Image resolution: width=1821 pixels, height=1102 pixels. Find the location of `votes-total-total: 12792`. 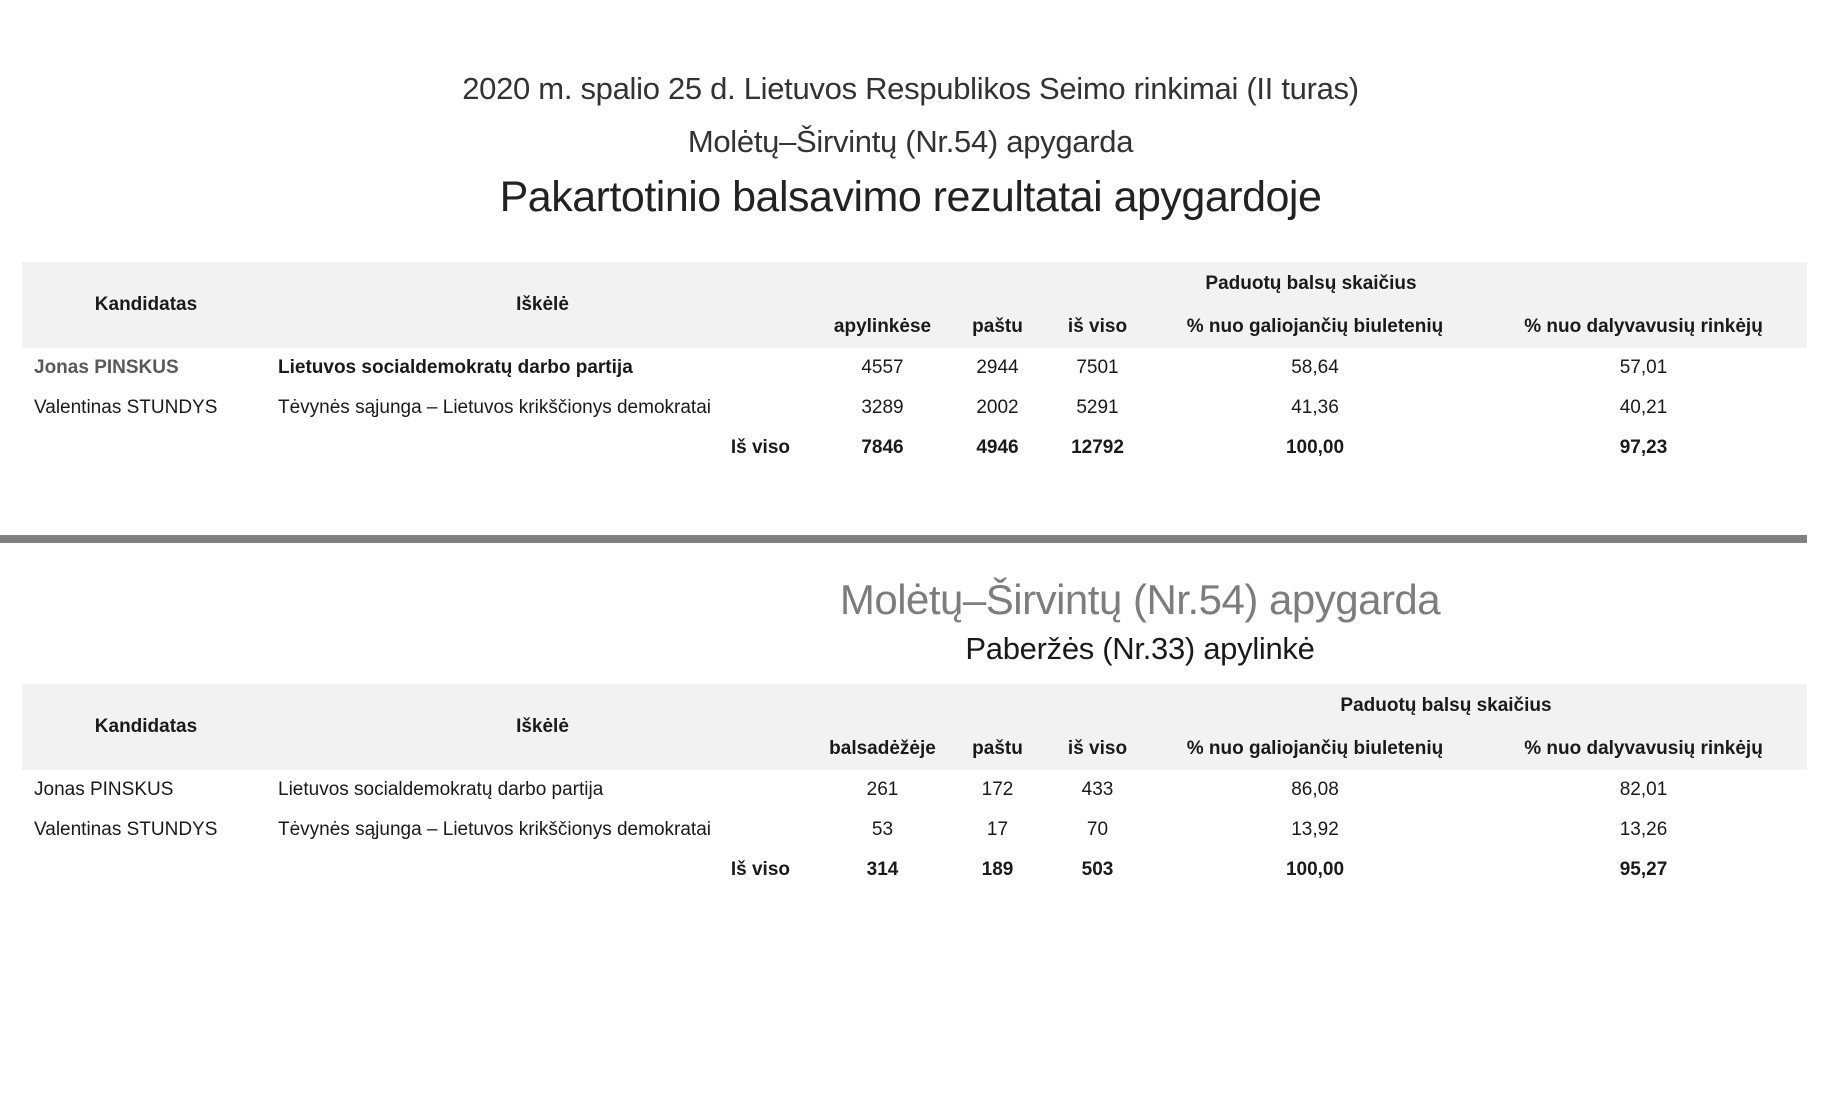

votes-total-total: 12792 is located at coordinates (1097, 447).